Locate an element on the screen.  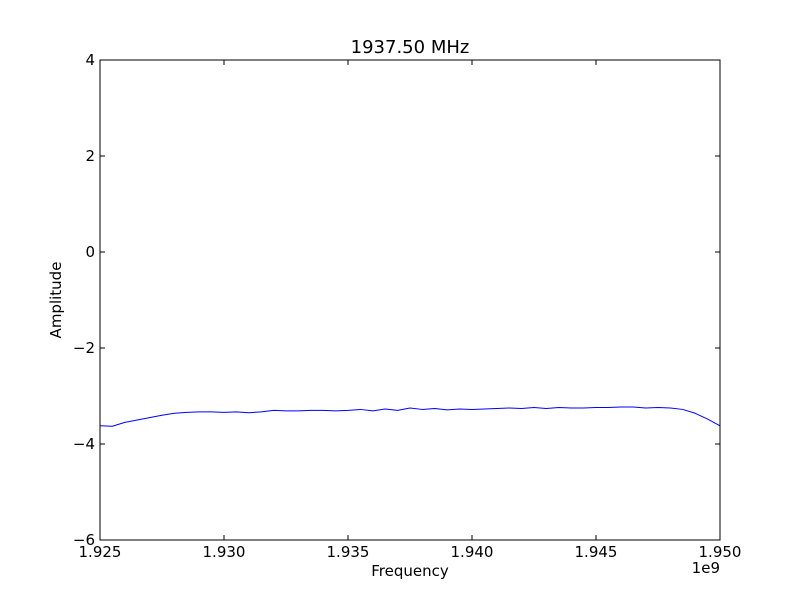
y-tick-label: −4 is located at coordinates (84, 444).